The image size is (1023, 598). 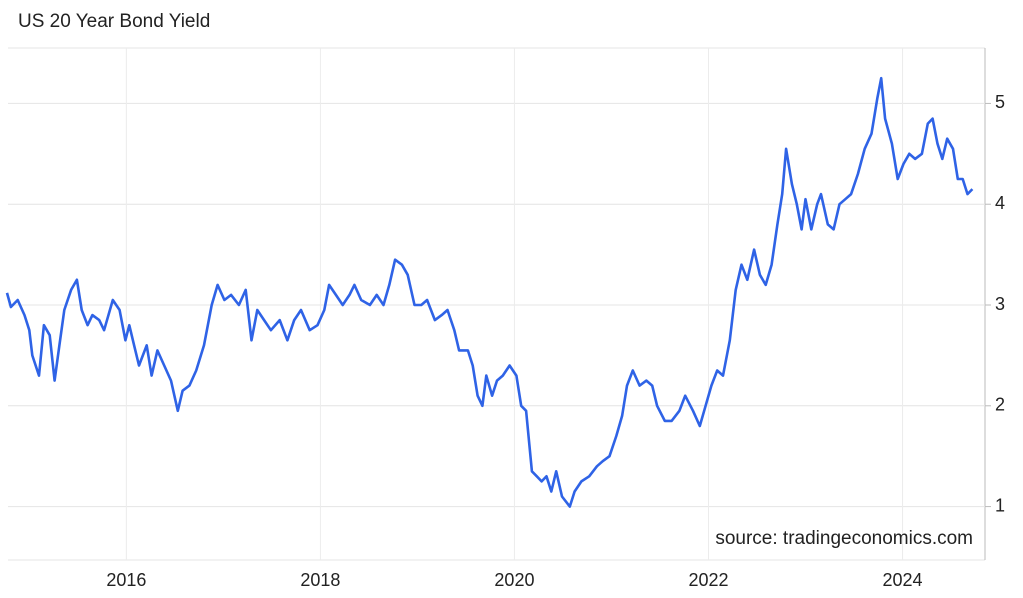 What do you see at coordinates (514, 580) in the screenshot?
I see `x-tick-label: 2020` at bounding box center [514, 580].